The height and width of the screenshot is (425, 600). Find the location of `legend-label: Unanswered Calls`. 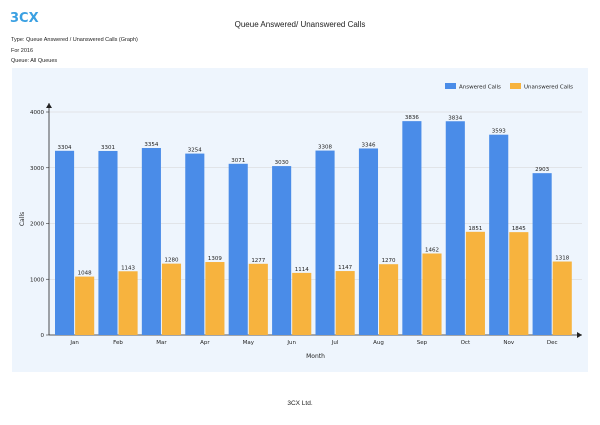

legend-label: Unanswered Calls is located at coordinates (548, 88).